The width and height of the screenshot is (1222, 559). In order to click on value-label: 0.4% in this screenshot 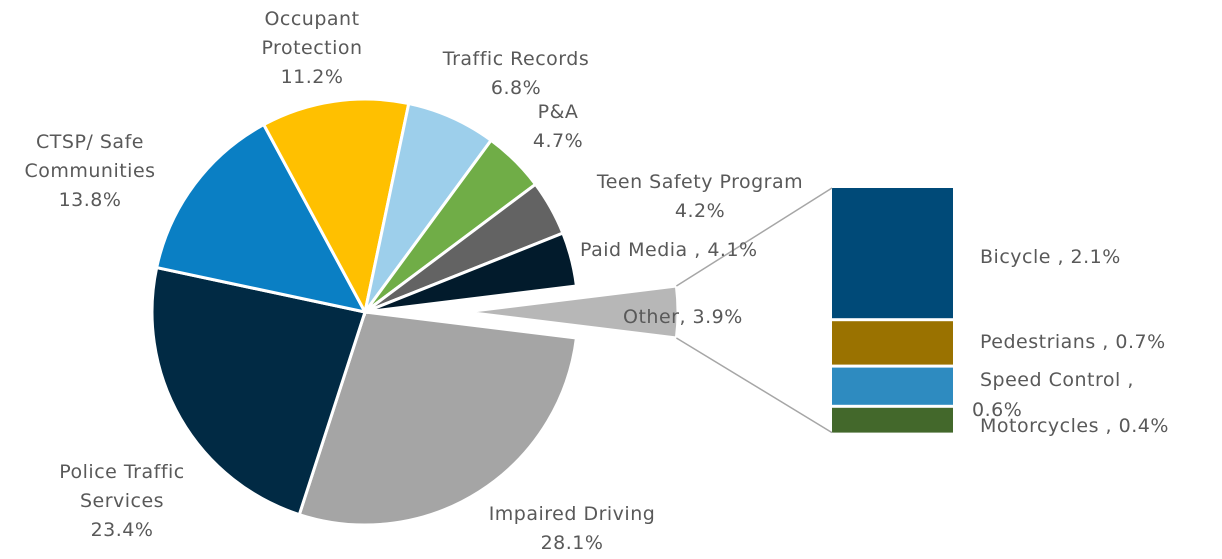, I will do `click(1143, 426)`.